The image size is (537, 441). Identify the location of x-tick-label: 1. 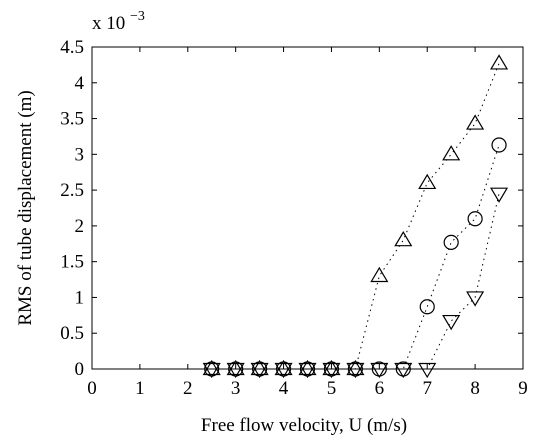
(140, 388).